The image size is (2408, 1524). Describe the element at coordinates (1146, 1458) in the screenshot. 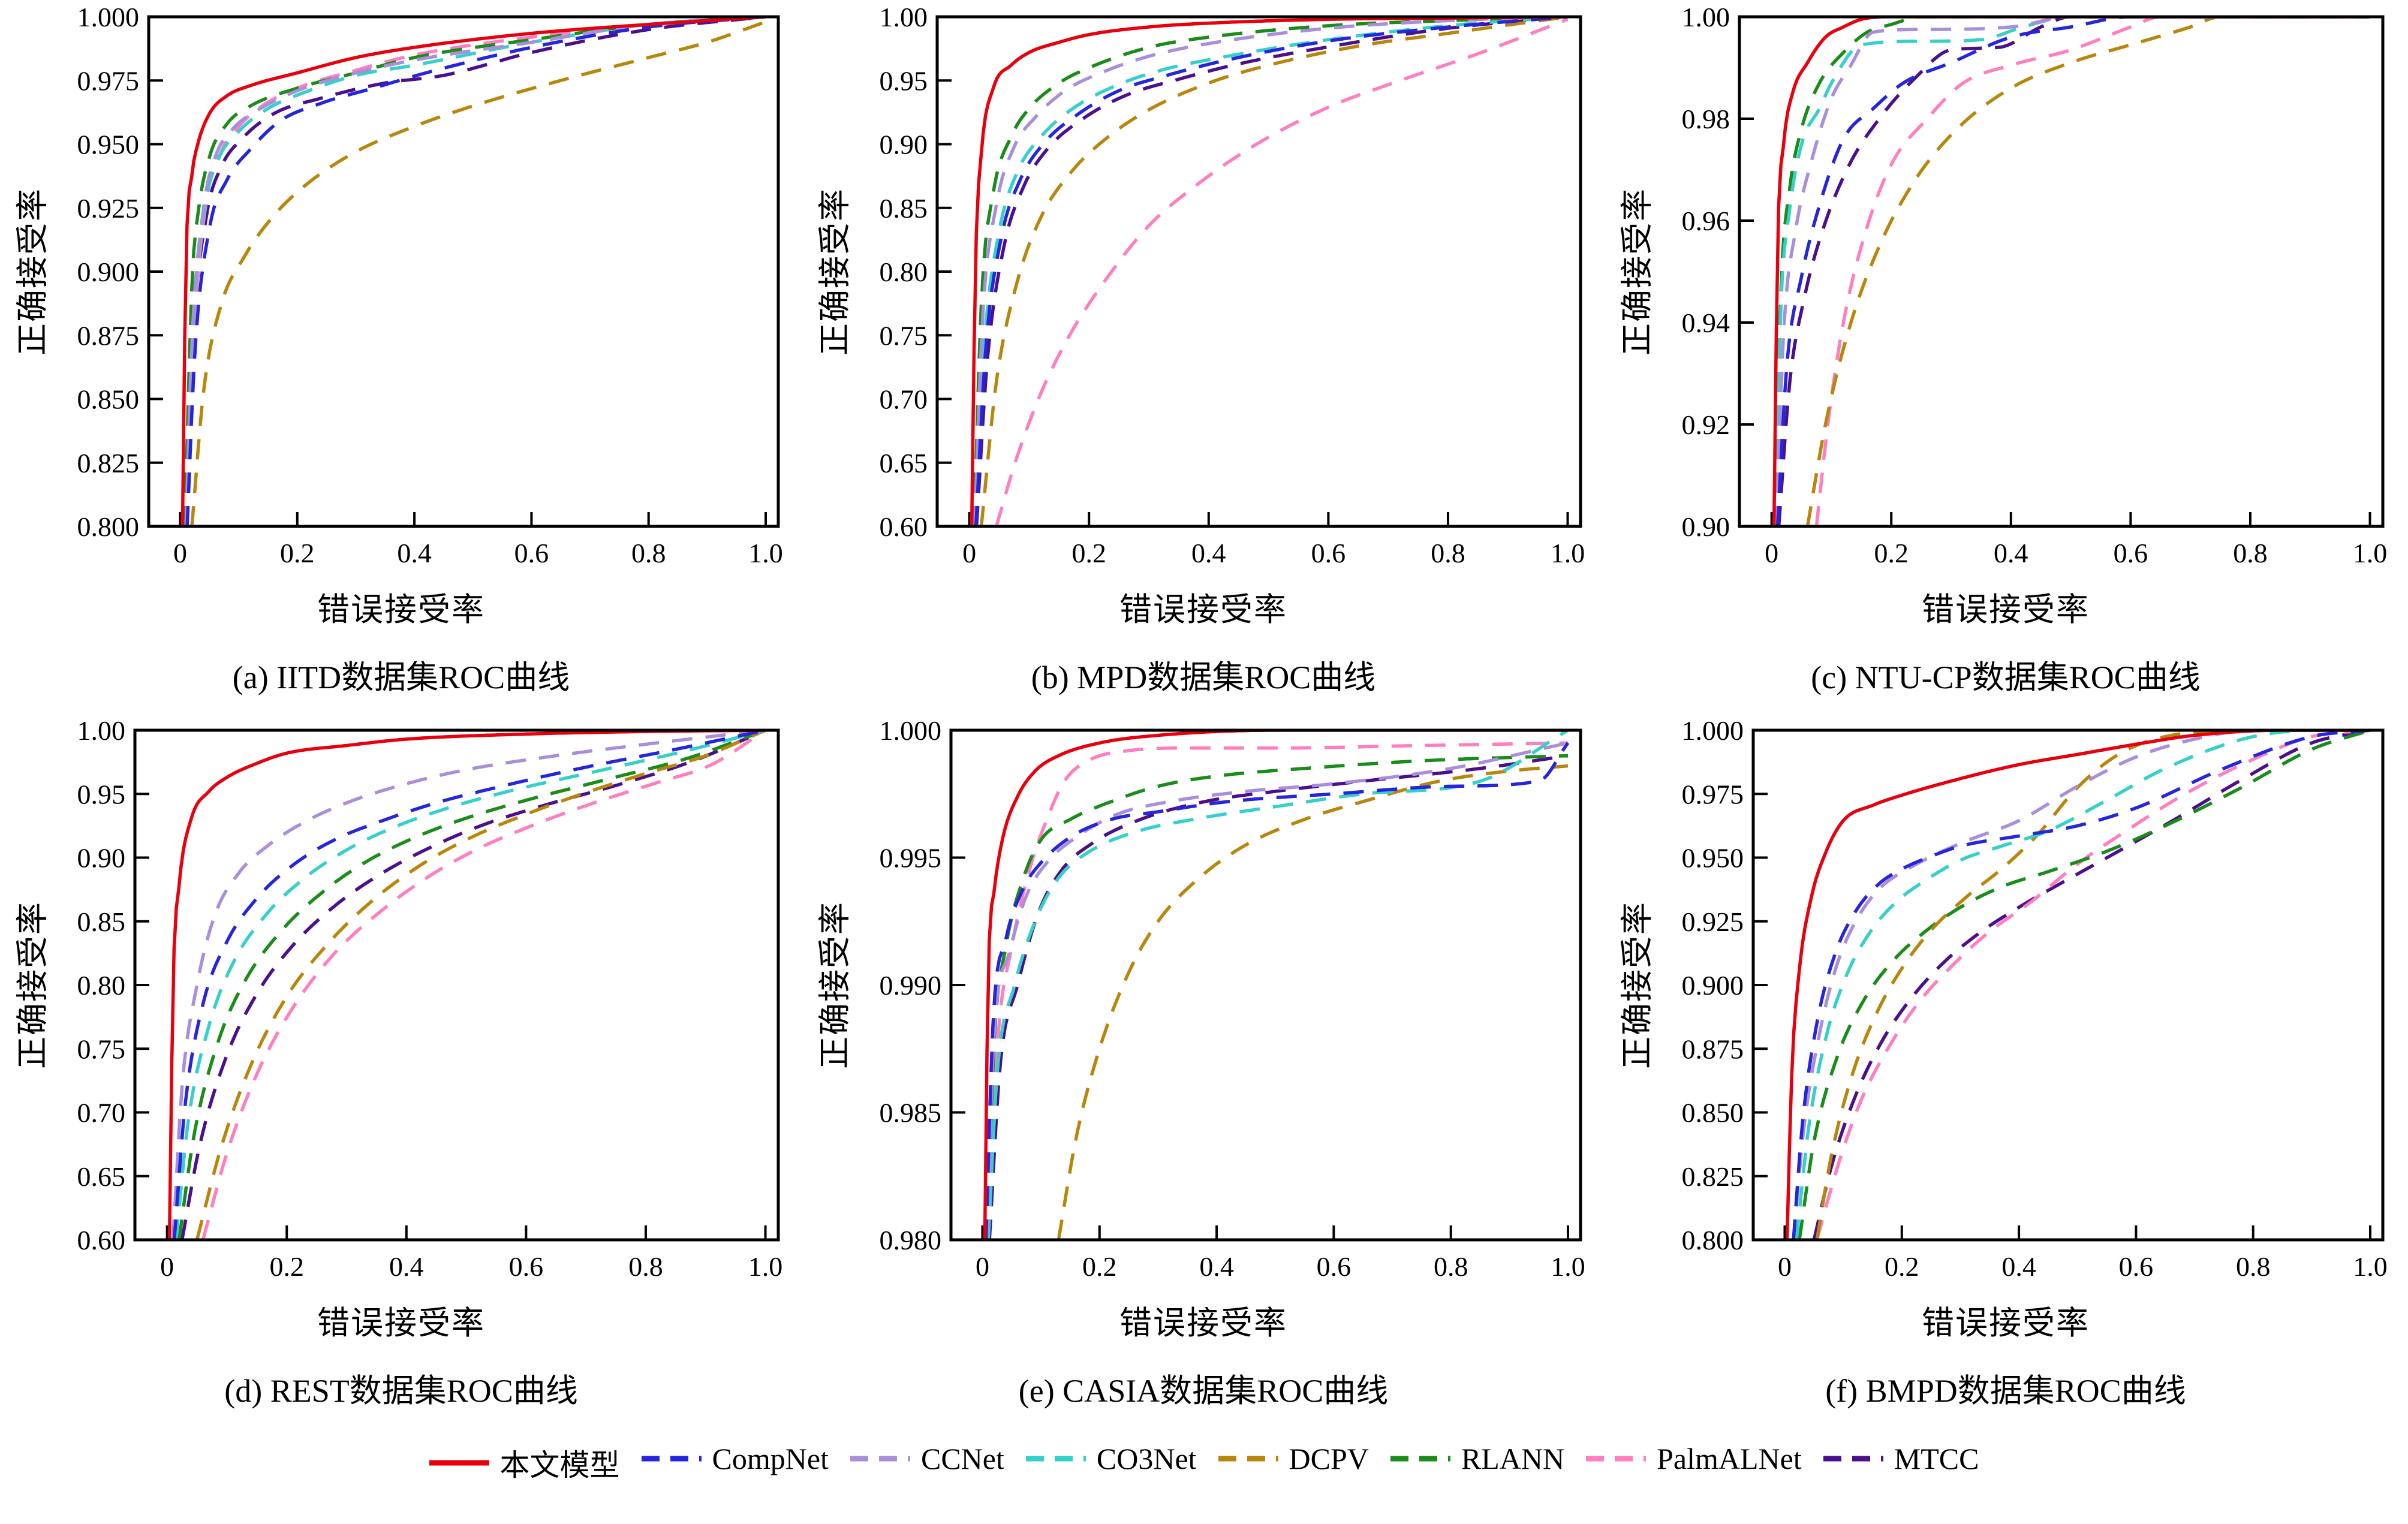

I see `legend-label: CO3Net` at that location.